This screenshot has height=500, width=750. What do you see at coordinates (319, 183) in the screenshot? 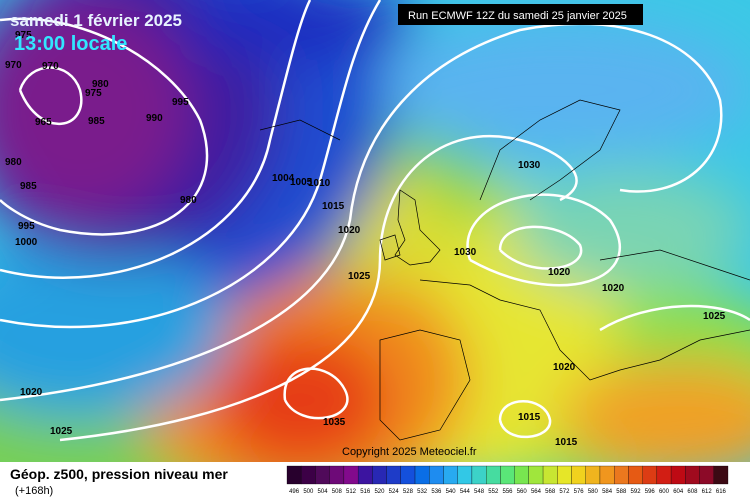
I see `isobar-label: 1010` at bounding box center [319, 183].